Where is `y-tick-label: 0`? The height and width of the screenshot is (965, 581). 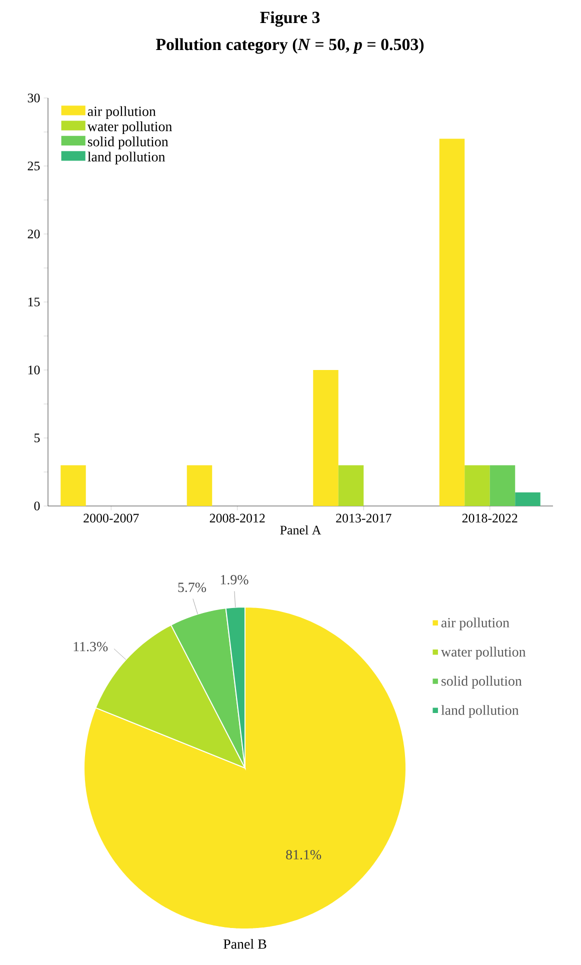
y-tick-label: 0 is located at coordinates (37, 506).